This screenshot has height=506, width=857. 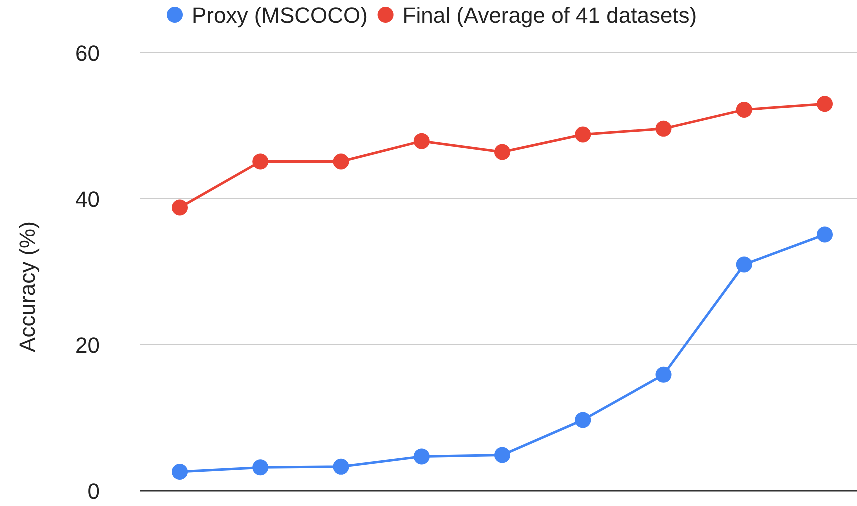 I want to click on y-axis-title: Accuracy (%), so click(x=27, y=287).